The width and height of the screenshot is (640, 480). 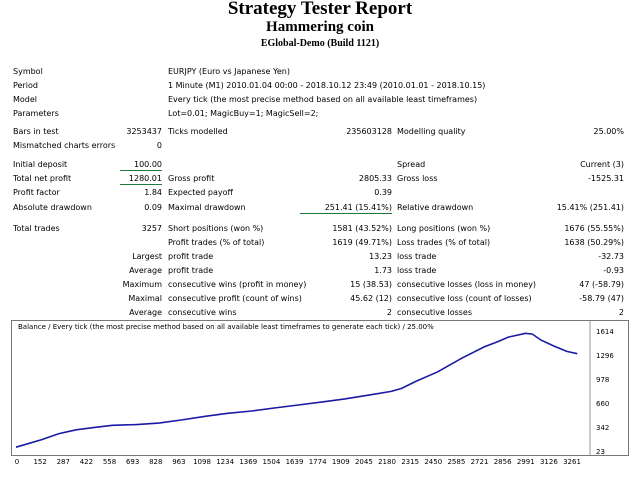 What do you see at coordinates (456, 462) in the screenshot?
I see `x-tick-label: 2585` at bounding box center [456, 462].